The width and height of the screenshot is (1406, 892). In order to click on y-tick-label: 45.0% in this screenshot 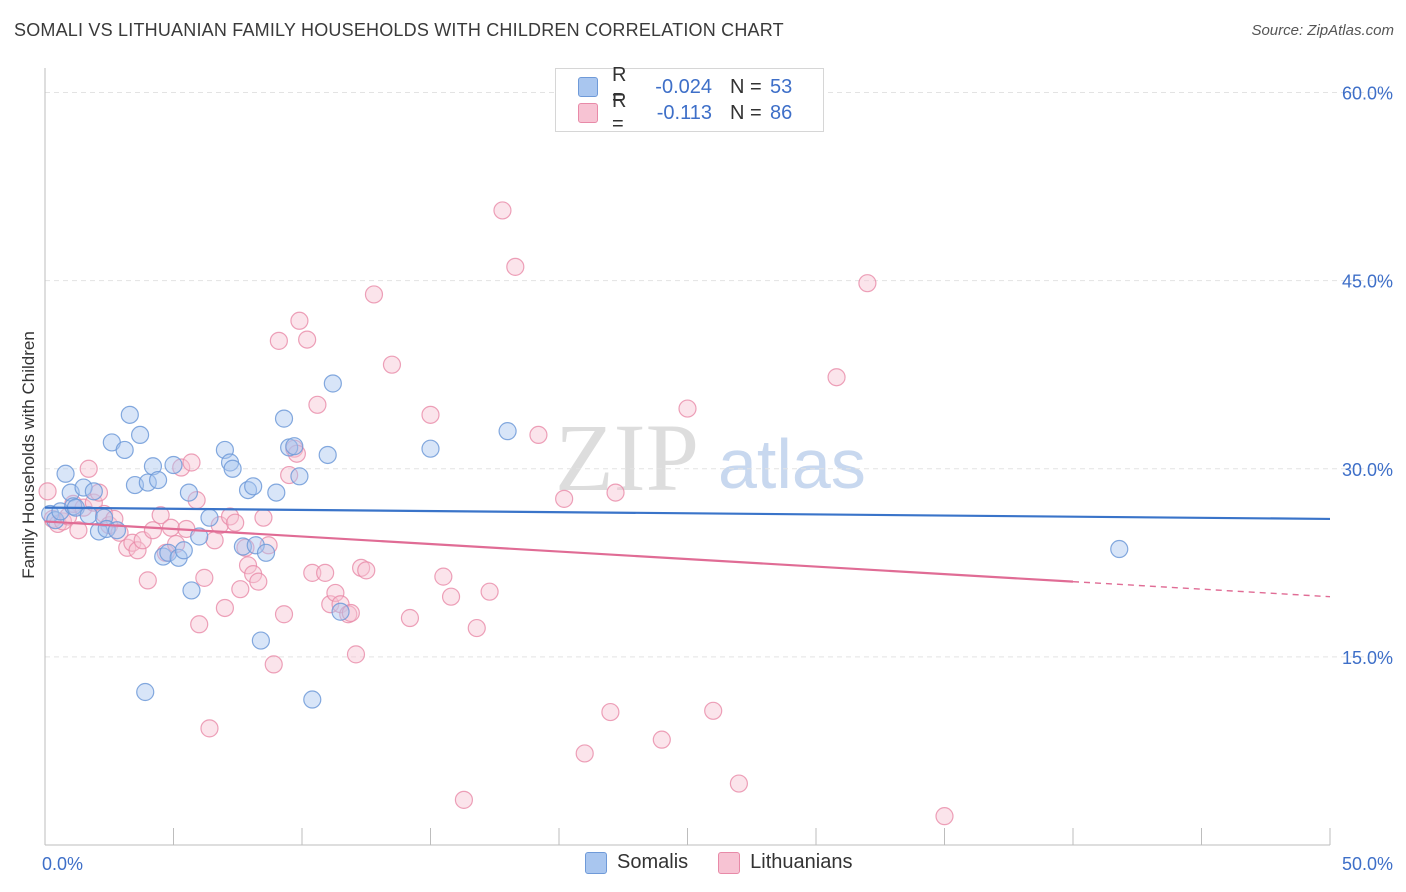, I will do `click(1367, 282)`.